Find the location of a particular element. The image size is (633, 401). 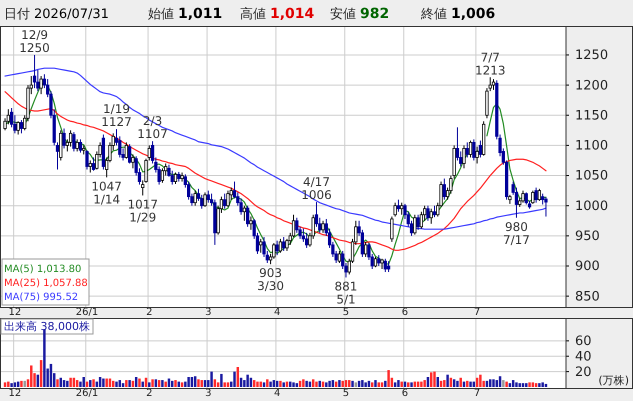

y-tick-label: 1100 is located at coordinates (591, 146).